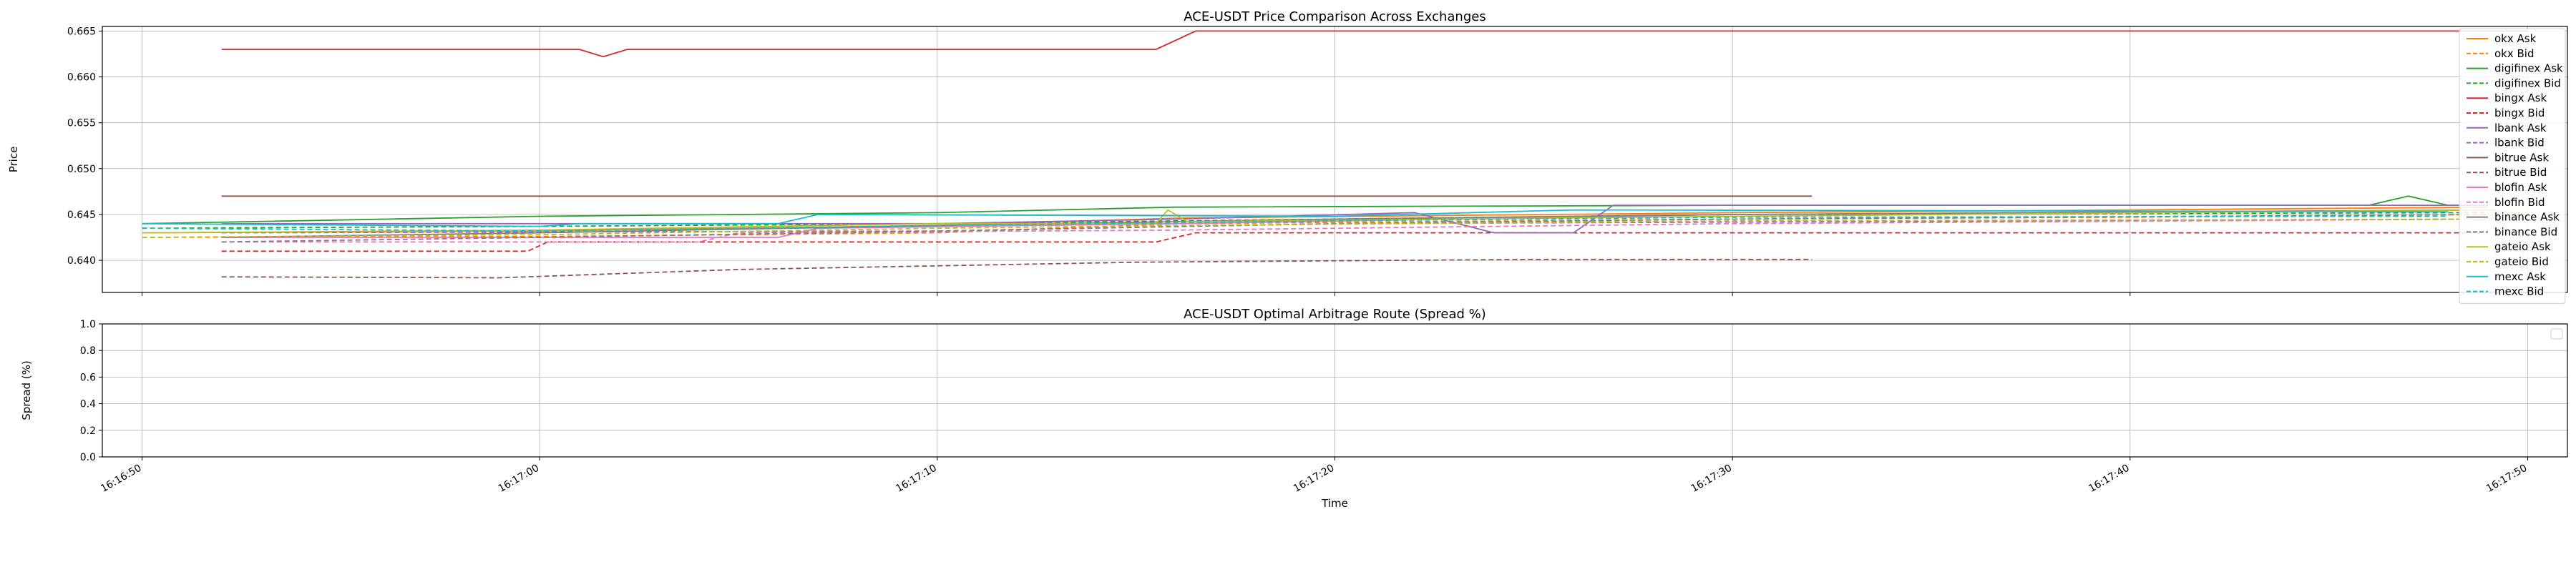 The height and width of the screenshot is (572, 2576). Describe the element at coordinates (84, 146) in the screenshot. I see `price-chart-y-ticks: 0.640 0.645 0.650 0.655 0.660 0.665` at that location.